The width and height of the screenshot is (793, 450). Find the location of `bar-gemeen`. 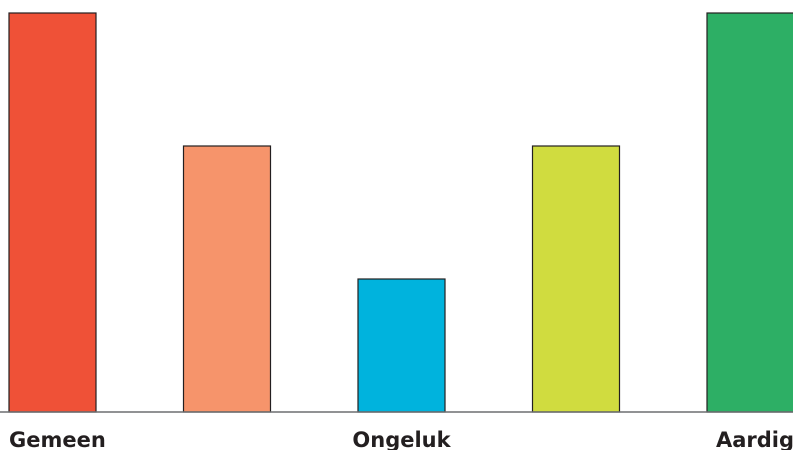

bar-gemeen is located at coordinates (52, 212).